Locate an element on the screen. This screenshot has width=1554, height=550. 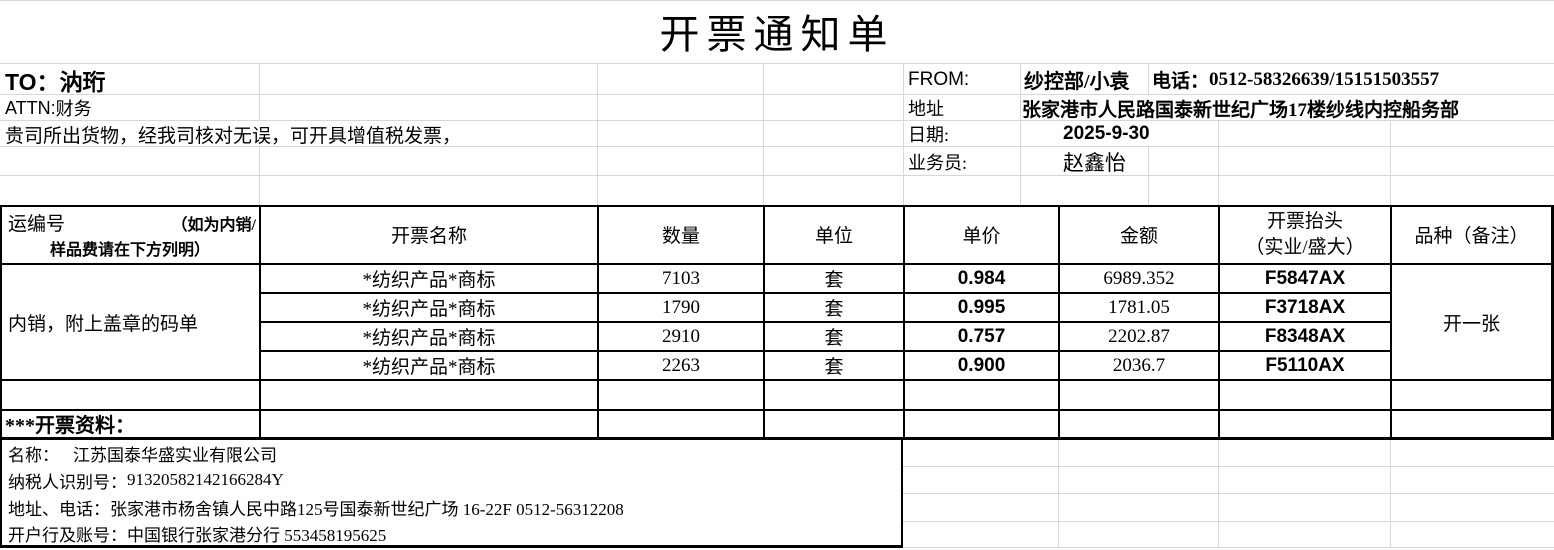
cell-quantity: 7103 is located at coordinates (681, 278).